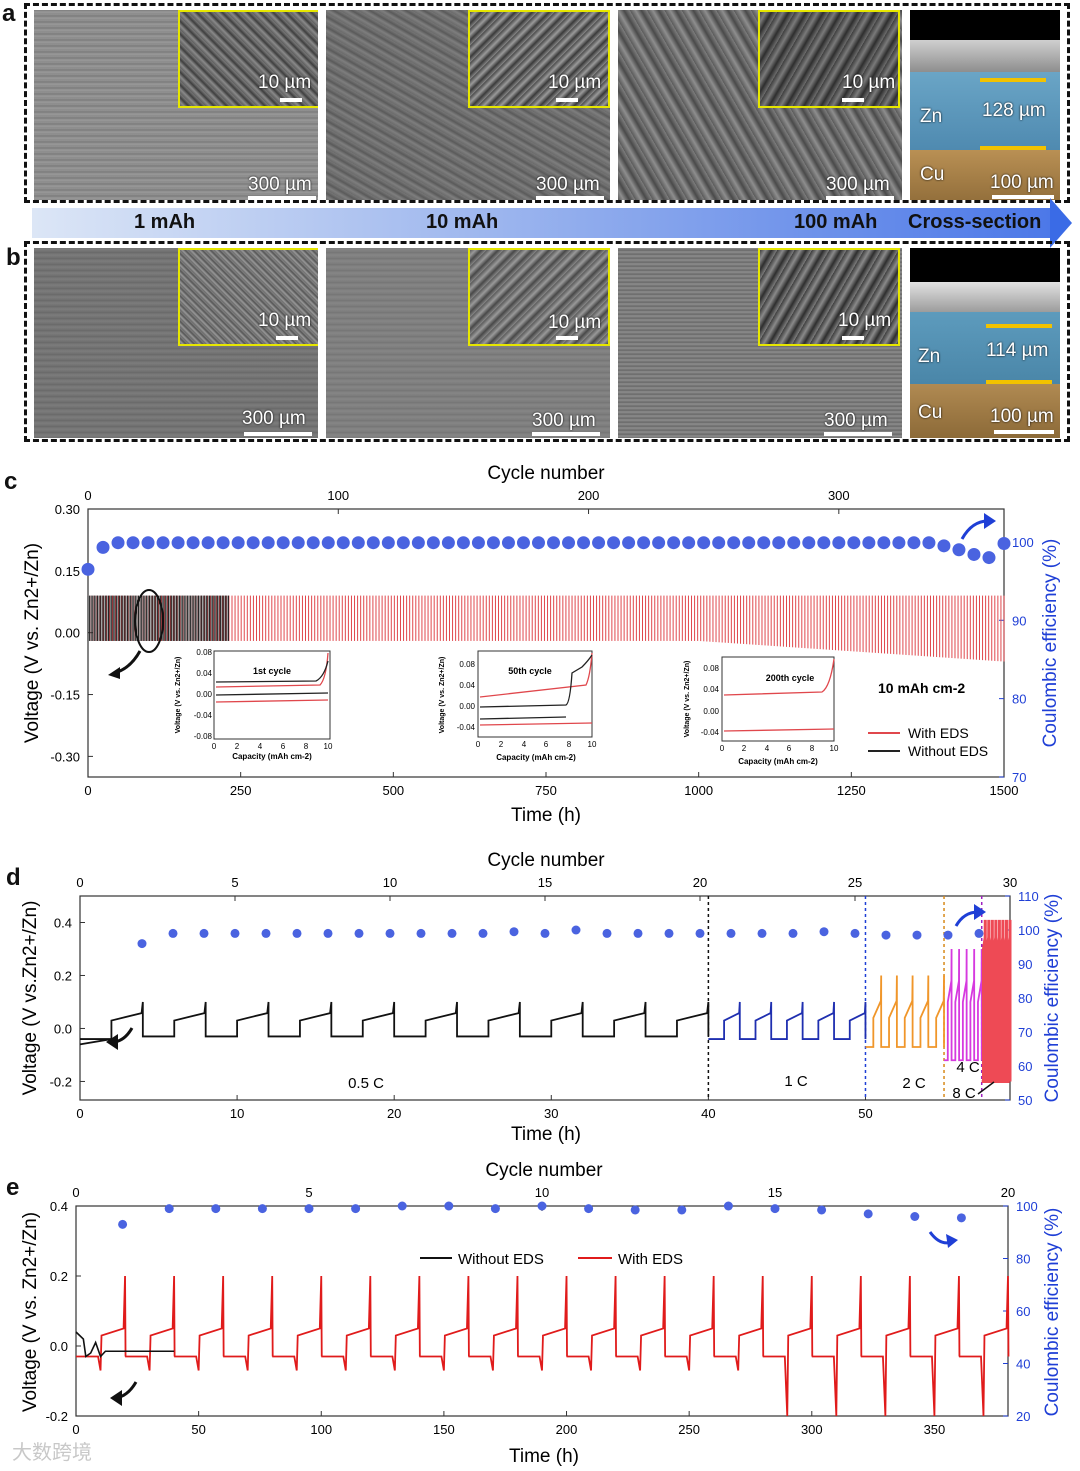  Describe the element at coordinates (985, 56) in the screenshot. I see `cs-surface` at that location.